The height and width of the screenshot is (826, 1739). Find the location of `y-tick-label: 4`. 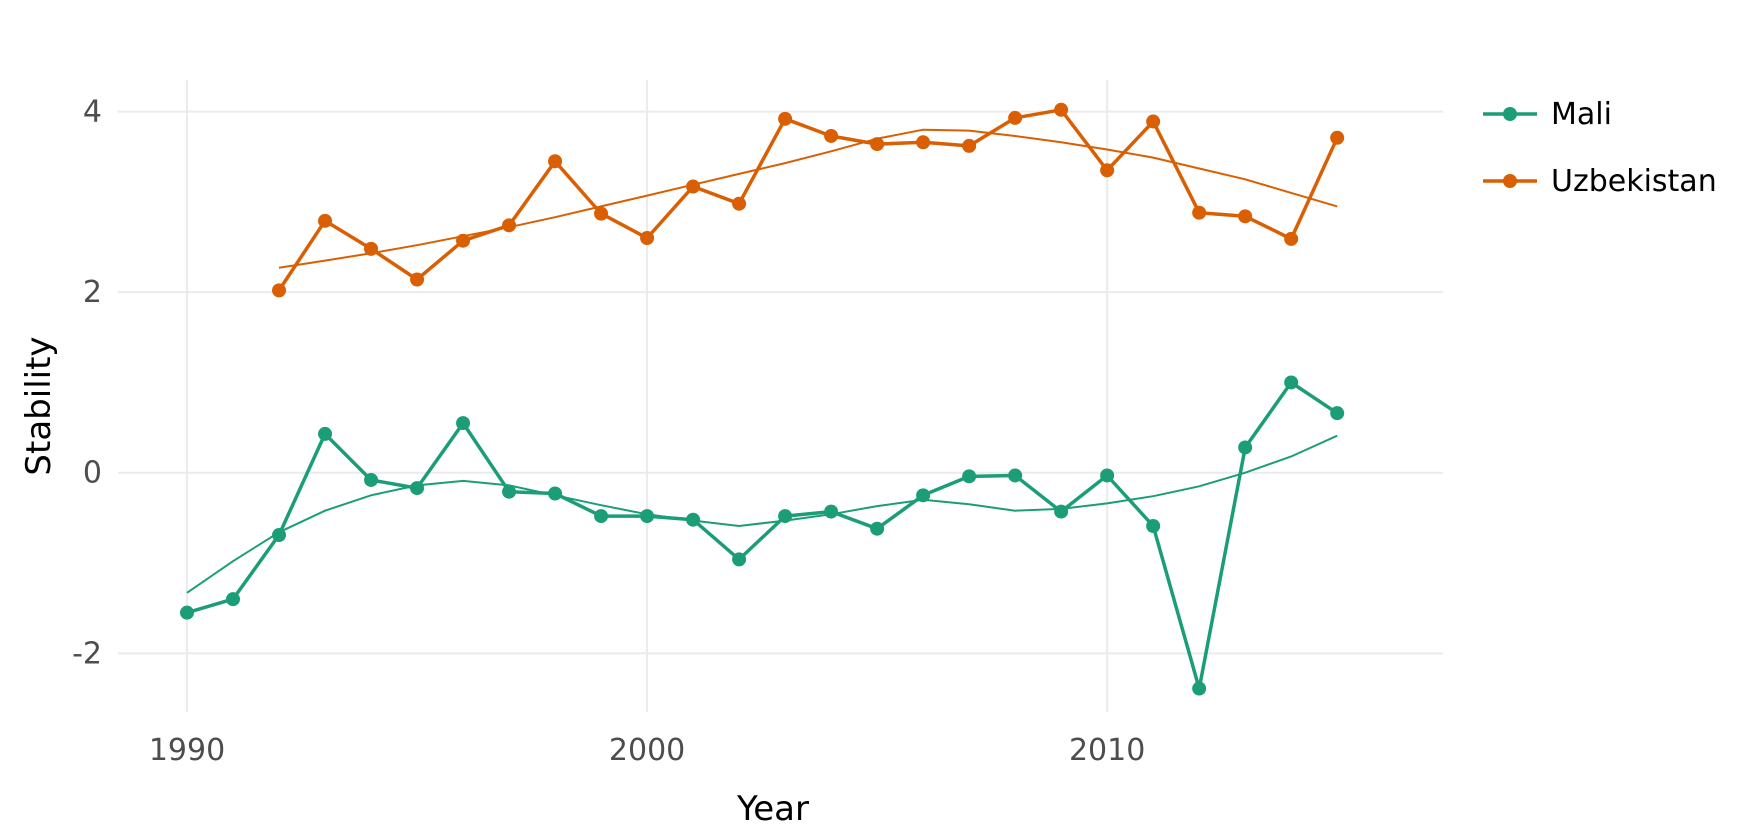

y-tick-label: 4 is located at coordinates (92, 112).